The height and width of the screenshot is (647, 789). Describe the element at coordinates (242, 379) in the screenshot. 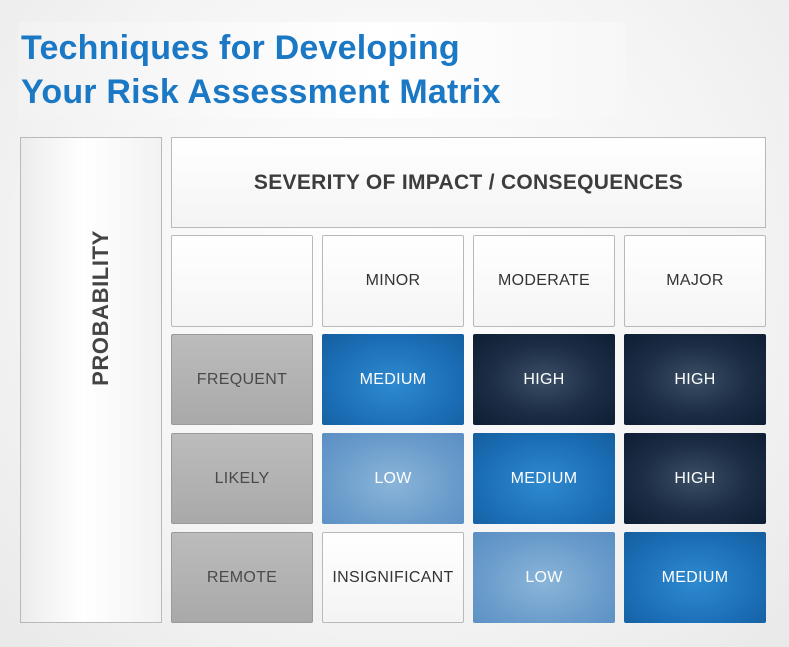

I see `row-header-frequent: FREQUENT` at that location.